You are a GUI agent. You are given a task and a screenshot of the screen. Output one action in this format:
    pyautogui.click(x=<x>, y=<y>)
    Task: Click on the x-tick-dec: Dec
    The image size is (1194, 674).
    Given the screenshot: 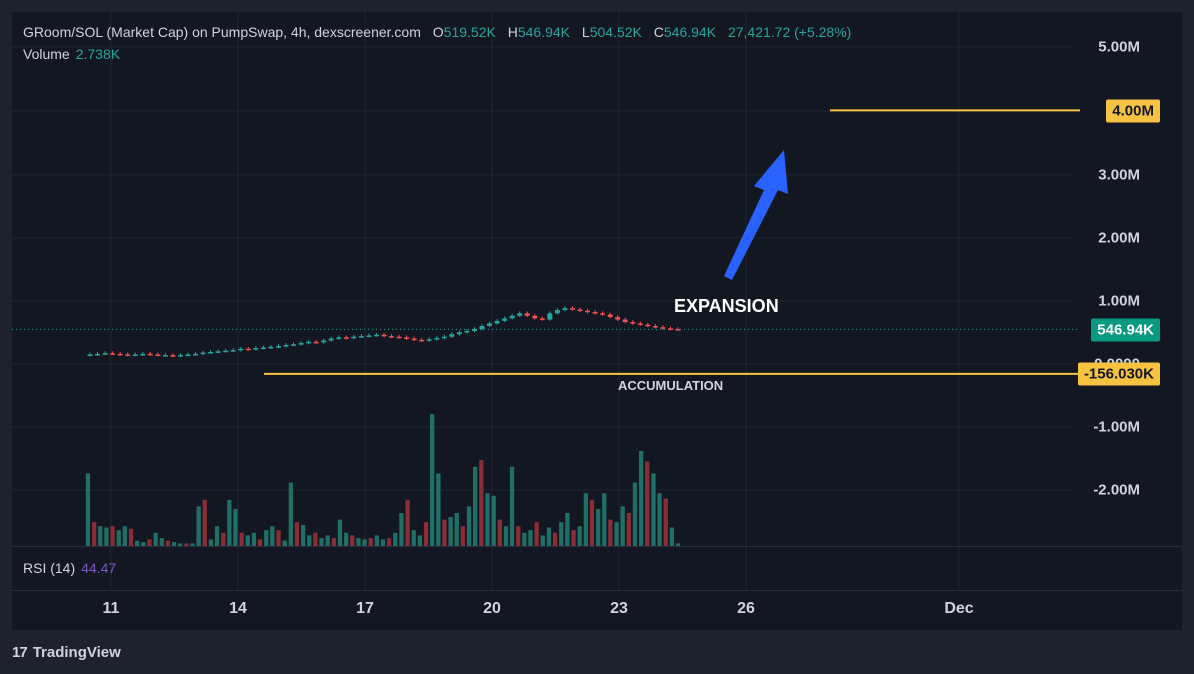 What is the action you would take?
    pyautogui.click(x=959, y=608)
    